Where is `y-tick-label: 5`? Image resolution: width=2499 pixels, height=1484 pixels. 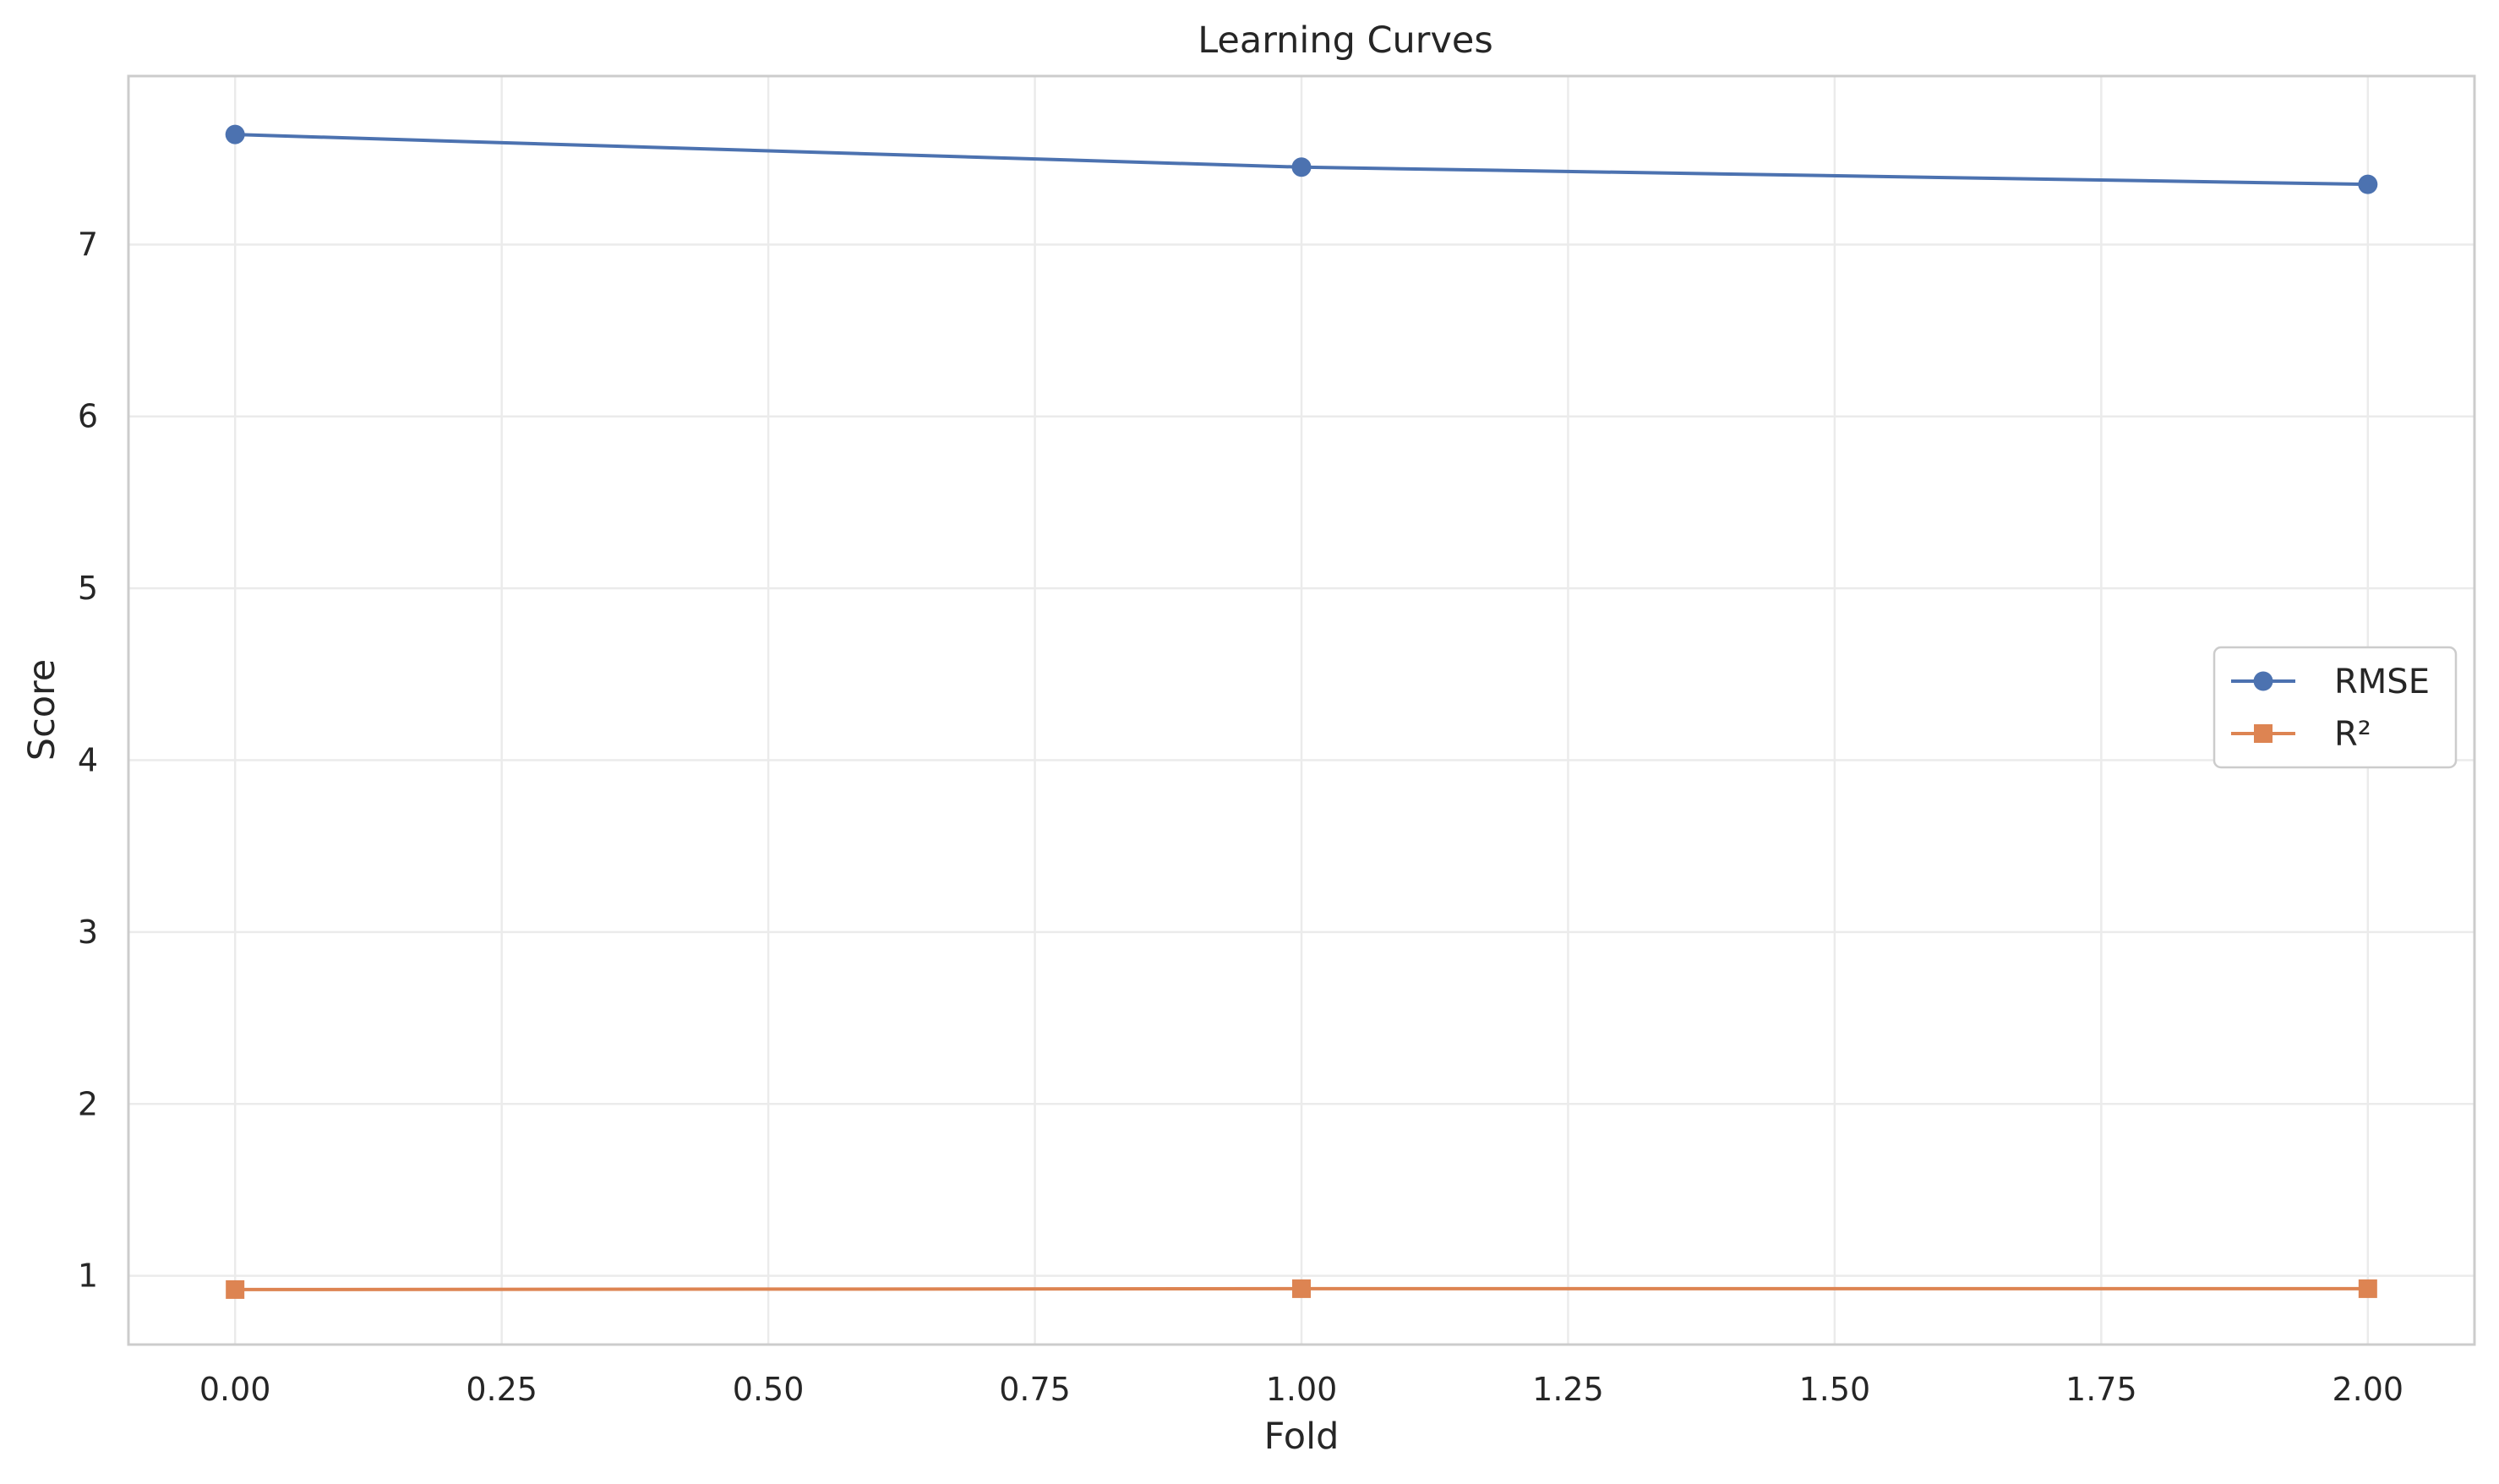 y-tick-label: 5 is located at coordinates (88, 588).